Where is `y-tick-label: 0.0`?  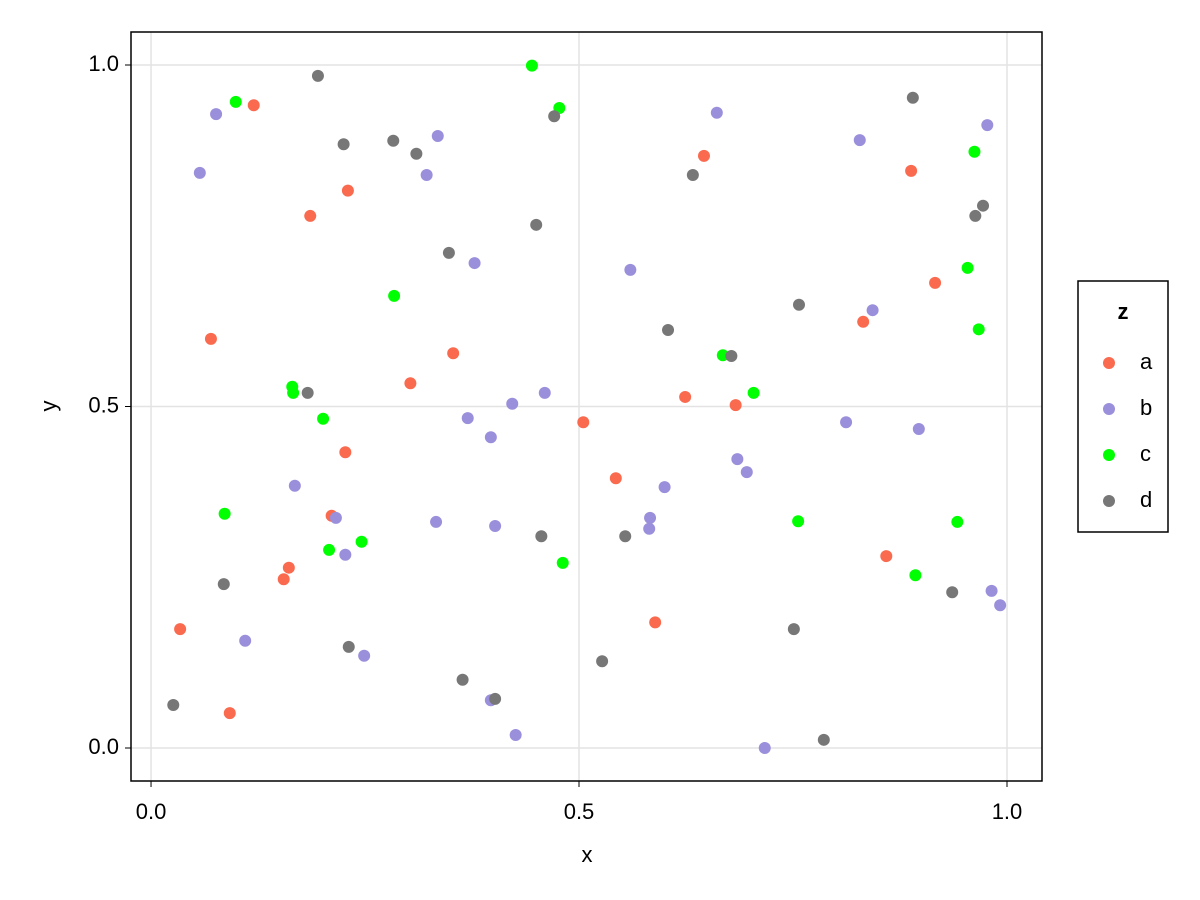 y-tick-label: 0.0 is located at coordinates (103, 746).